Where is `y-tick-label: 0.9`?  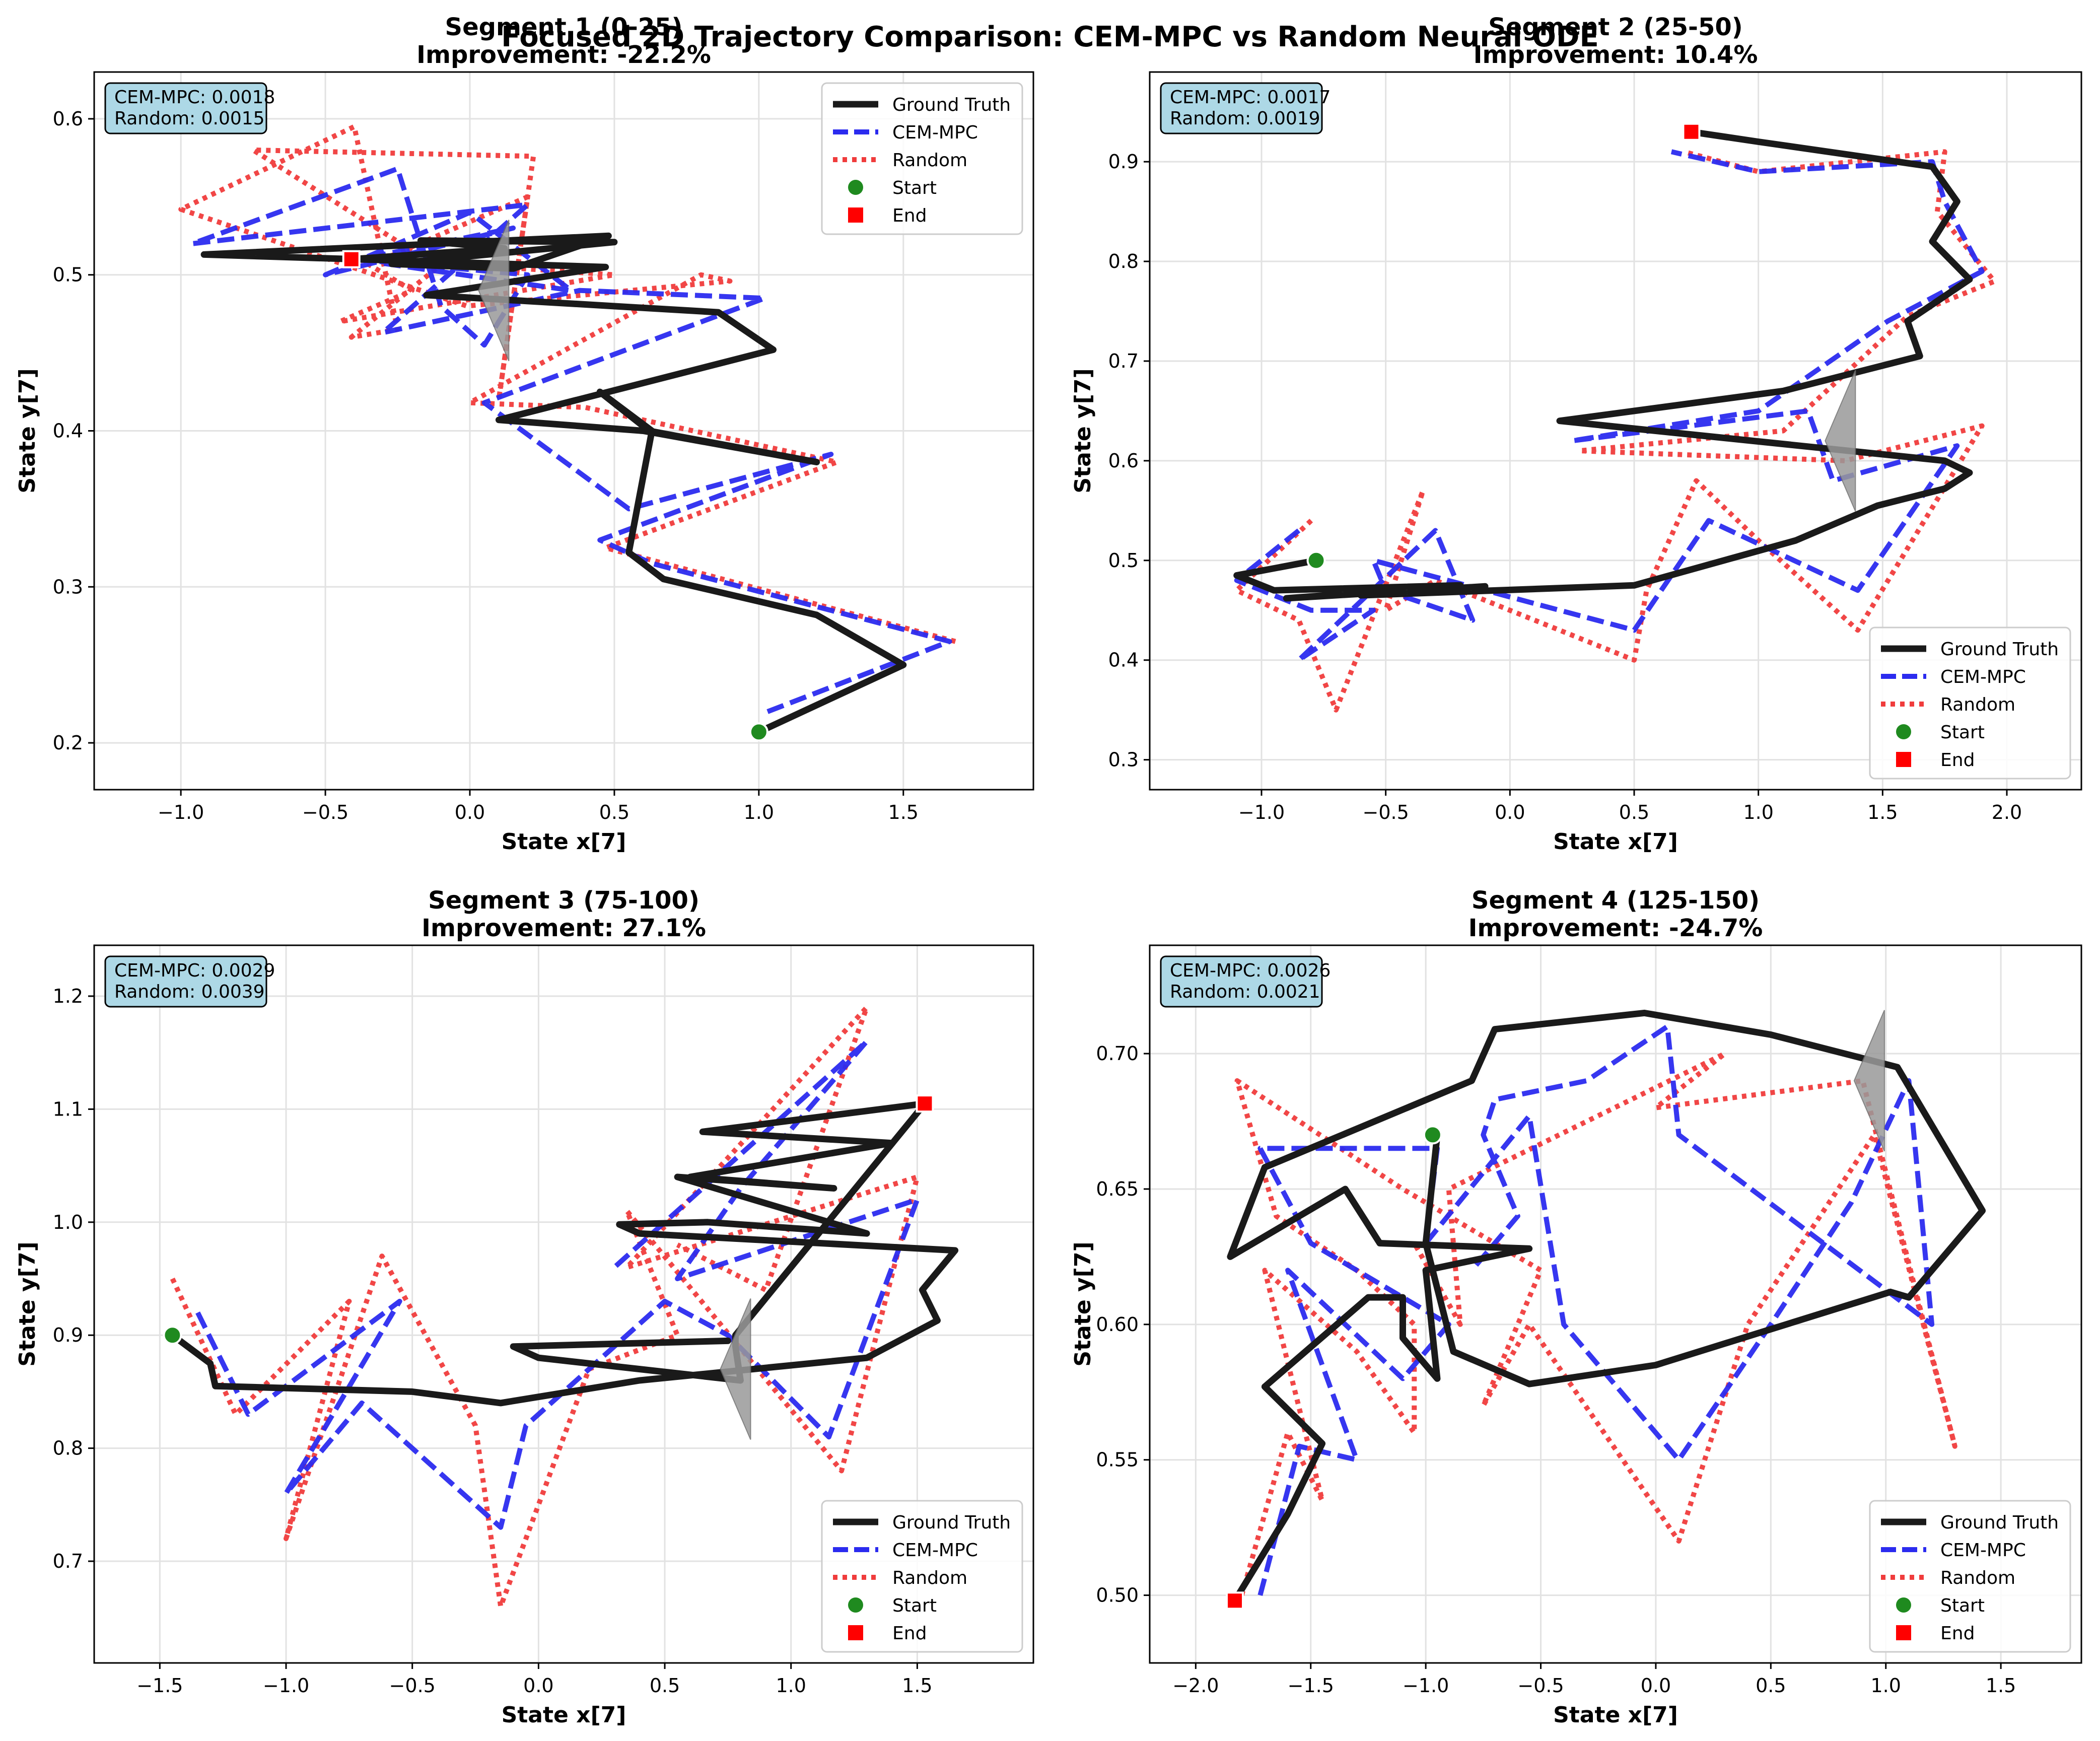
y-tick-label: 0.9 is located at coordinates (1123, 162).